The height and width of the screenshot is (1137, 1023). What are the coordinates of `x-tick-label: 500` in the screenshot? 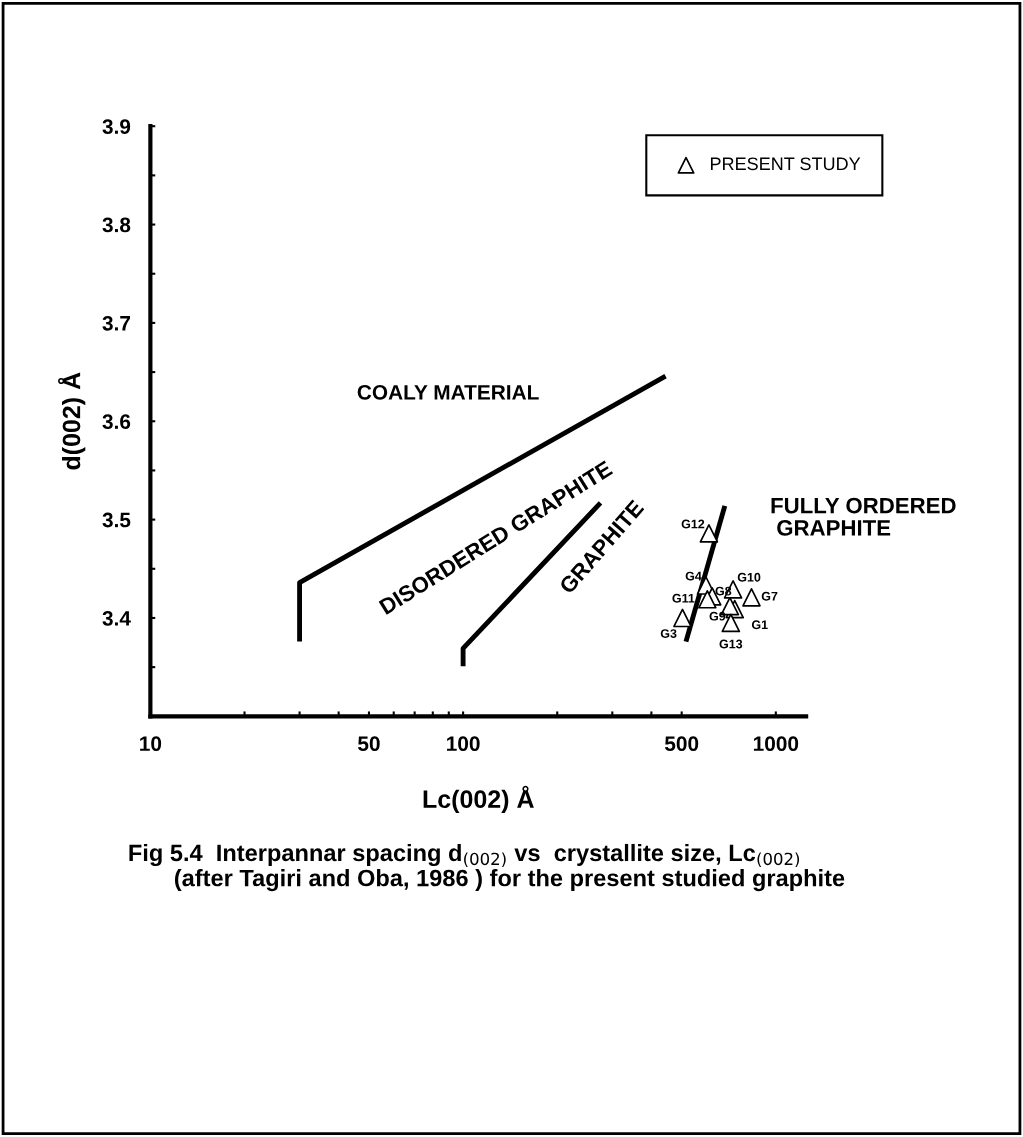 It's located at (681, 744).